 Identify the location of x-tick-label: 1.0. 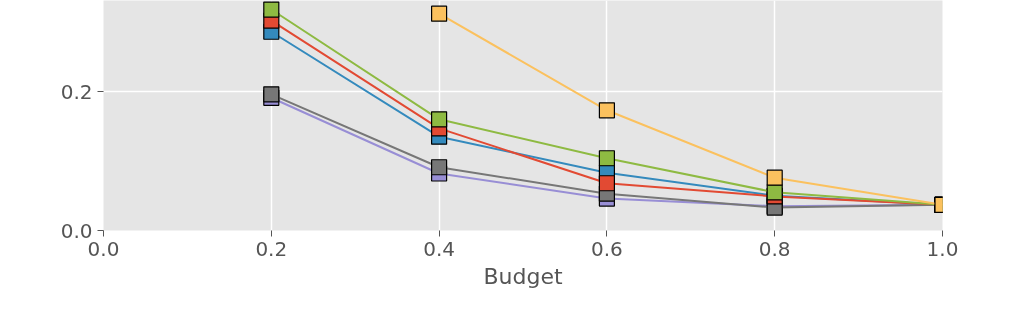
(942, 248).